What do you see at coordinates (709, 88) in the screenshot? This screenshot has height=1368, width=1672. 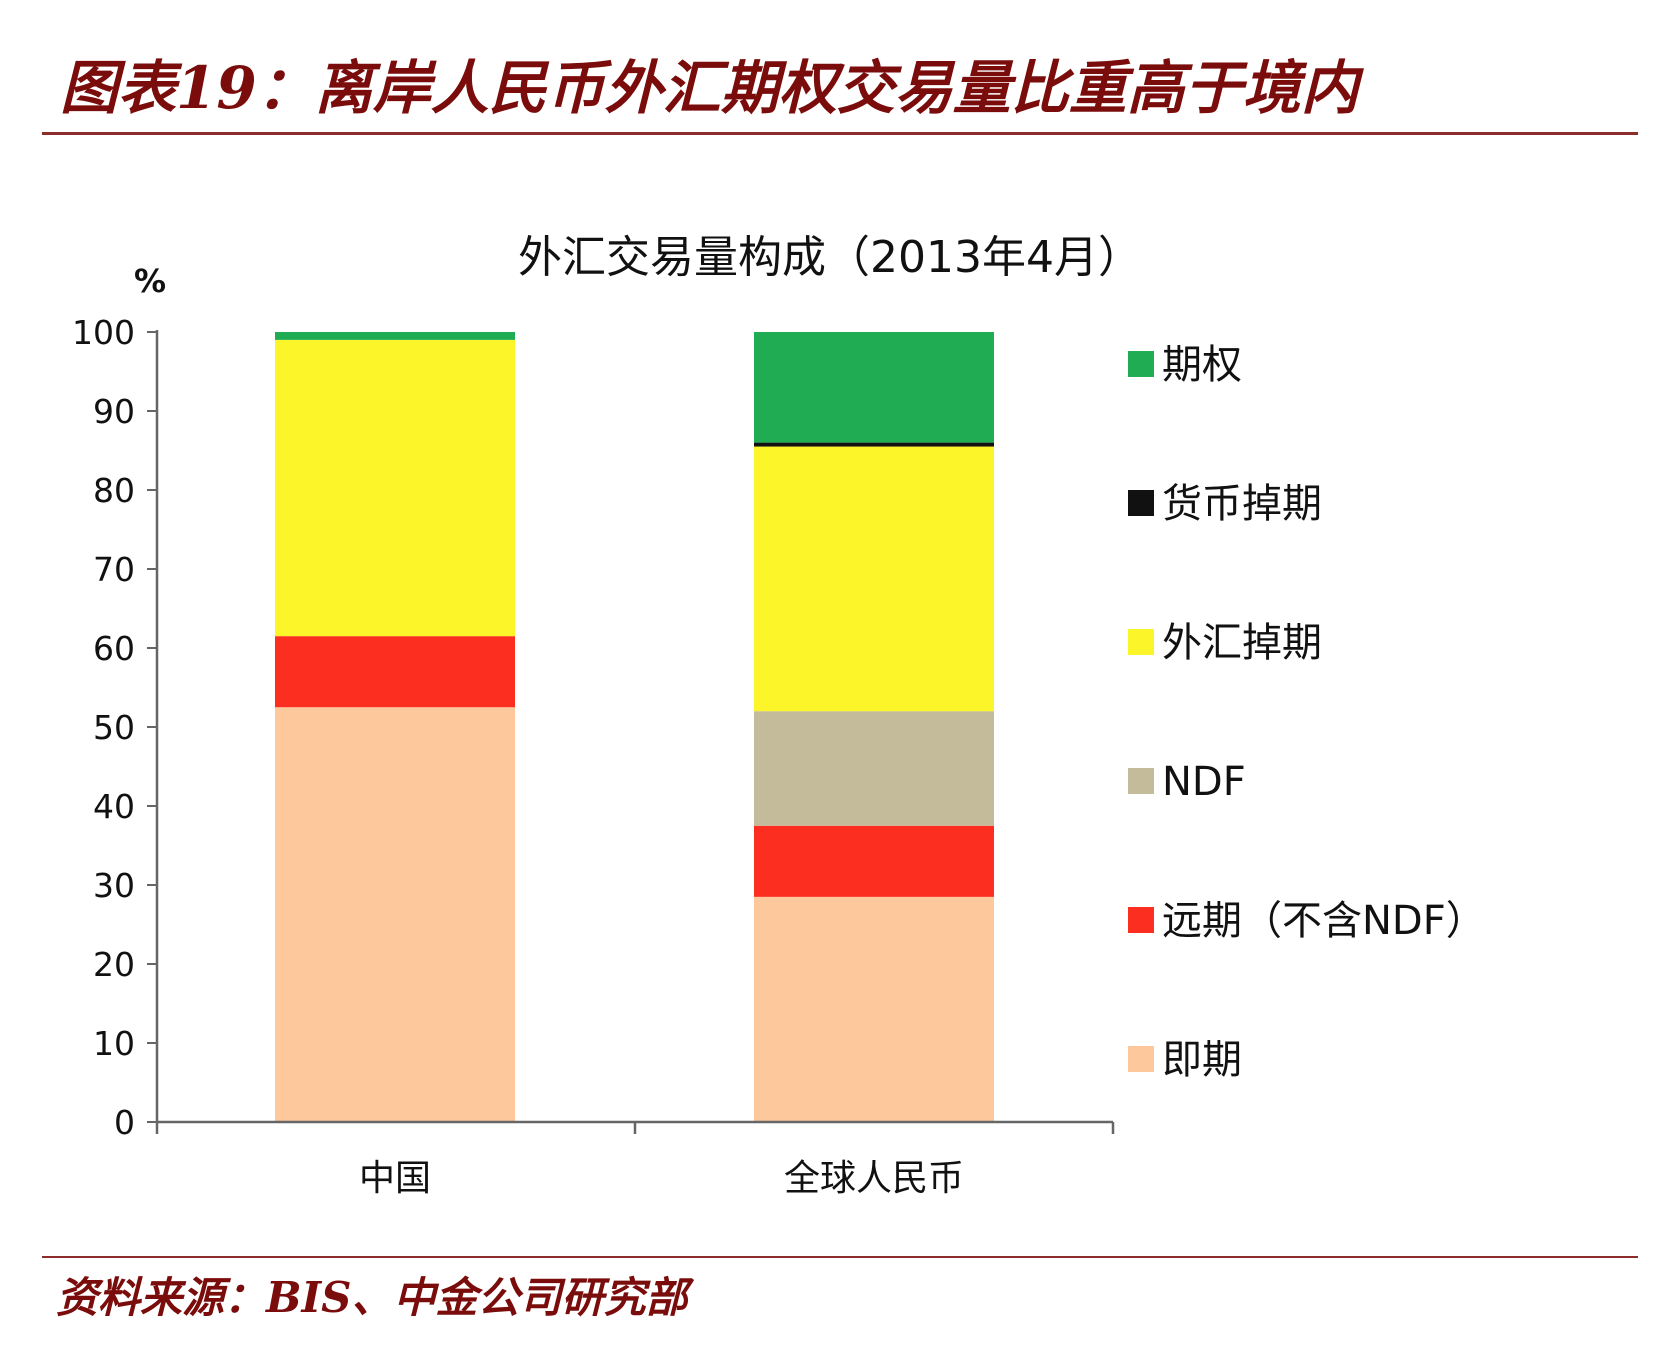 I see `figure-title: 图表19：离岸人民币外汇期权交易量比重高于境内` at bounding box center [709, 88].